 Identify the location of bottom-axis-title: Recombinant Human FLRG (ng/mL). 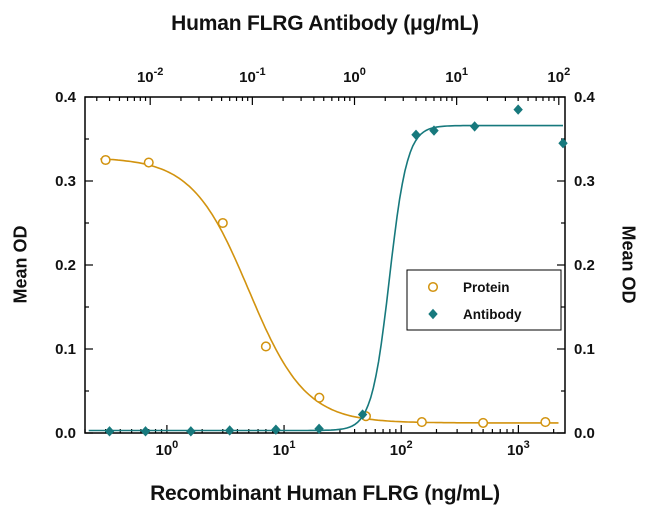
(325, 493).